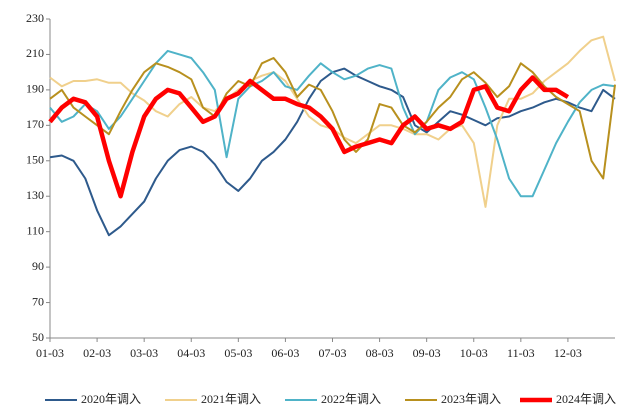  I want to click on legend-label: 2024年调入, so click(586, 399).